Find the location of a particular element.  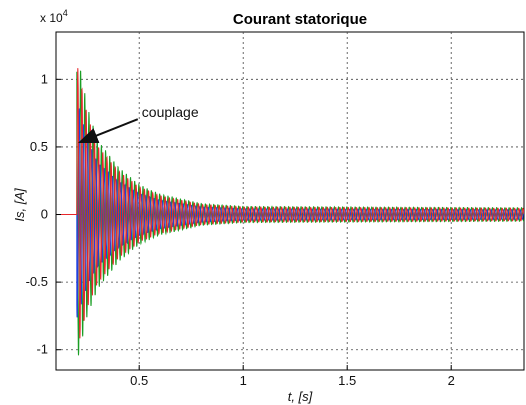

x-tick-label-1: 1 is located at coordinates (243, 380).